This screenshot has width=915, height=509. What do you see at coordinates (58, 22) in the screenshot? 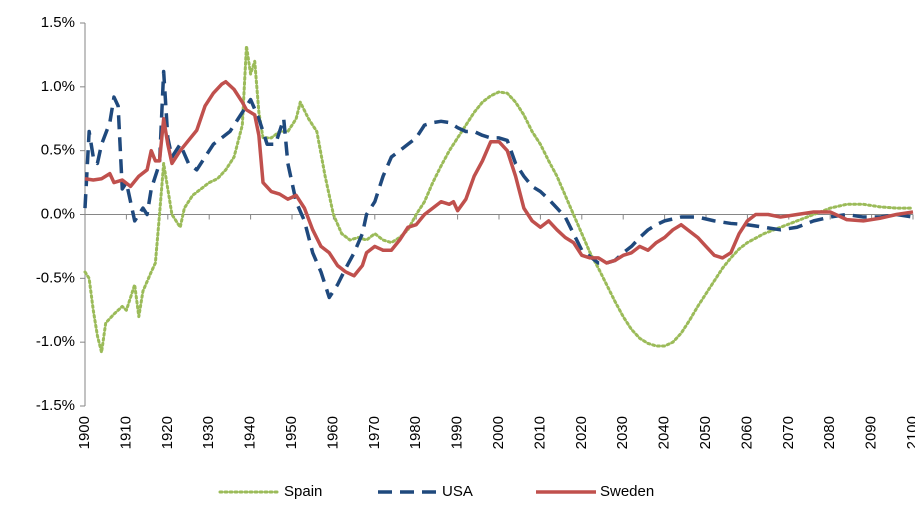
I see `y-tick-label: 1.5%` at bounding box center [58, 22].